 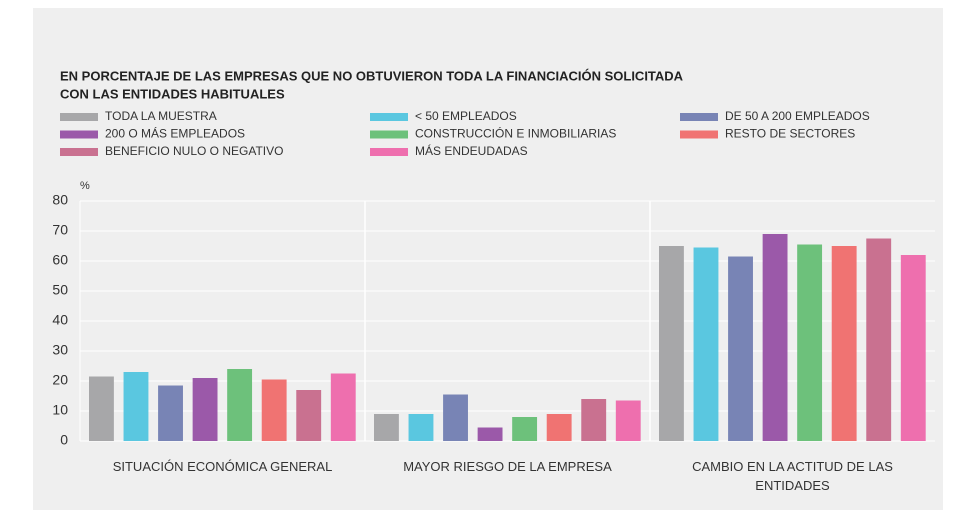 I want to click on x-tick-label: CAMBIO EN LA ACTITUD DE LAS ENTIDADES, so click(x=792, y=476).